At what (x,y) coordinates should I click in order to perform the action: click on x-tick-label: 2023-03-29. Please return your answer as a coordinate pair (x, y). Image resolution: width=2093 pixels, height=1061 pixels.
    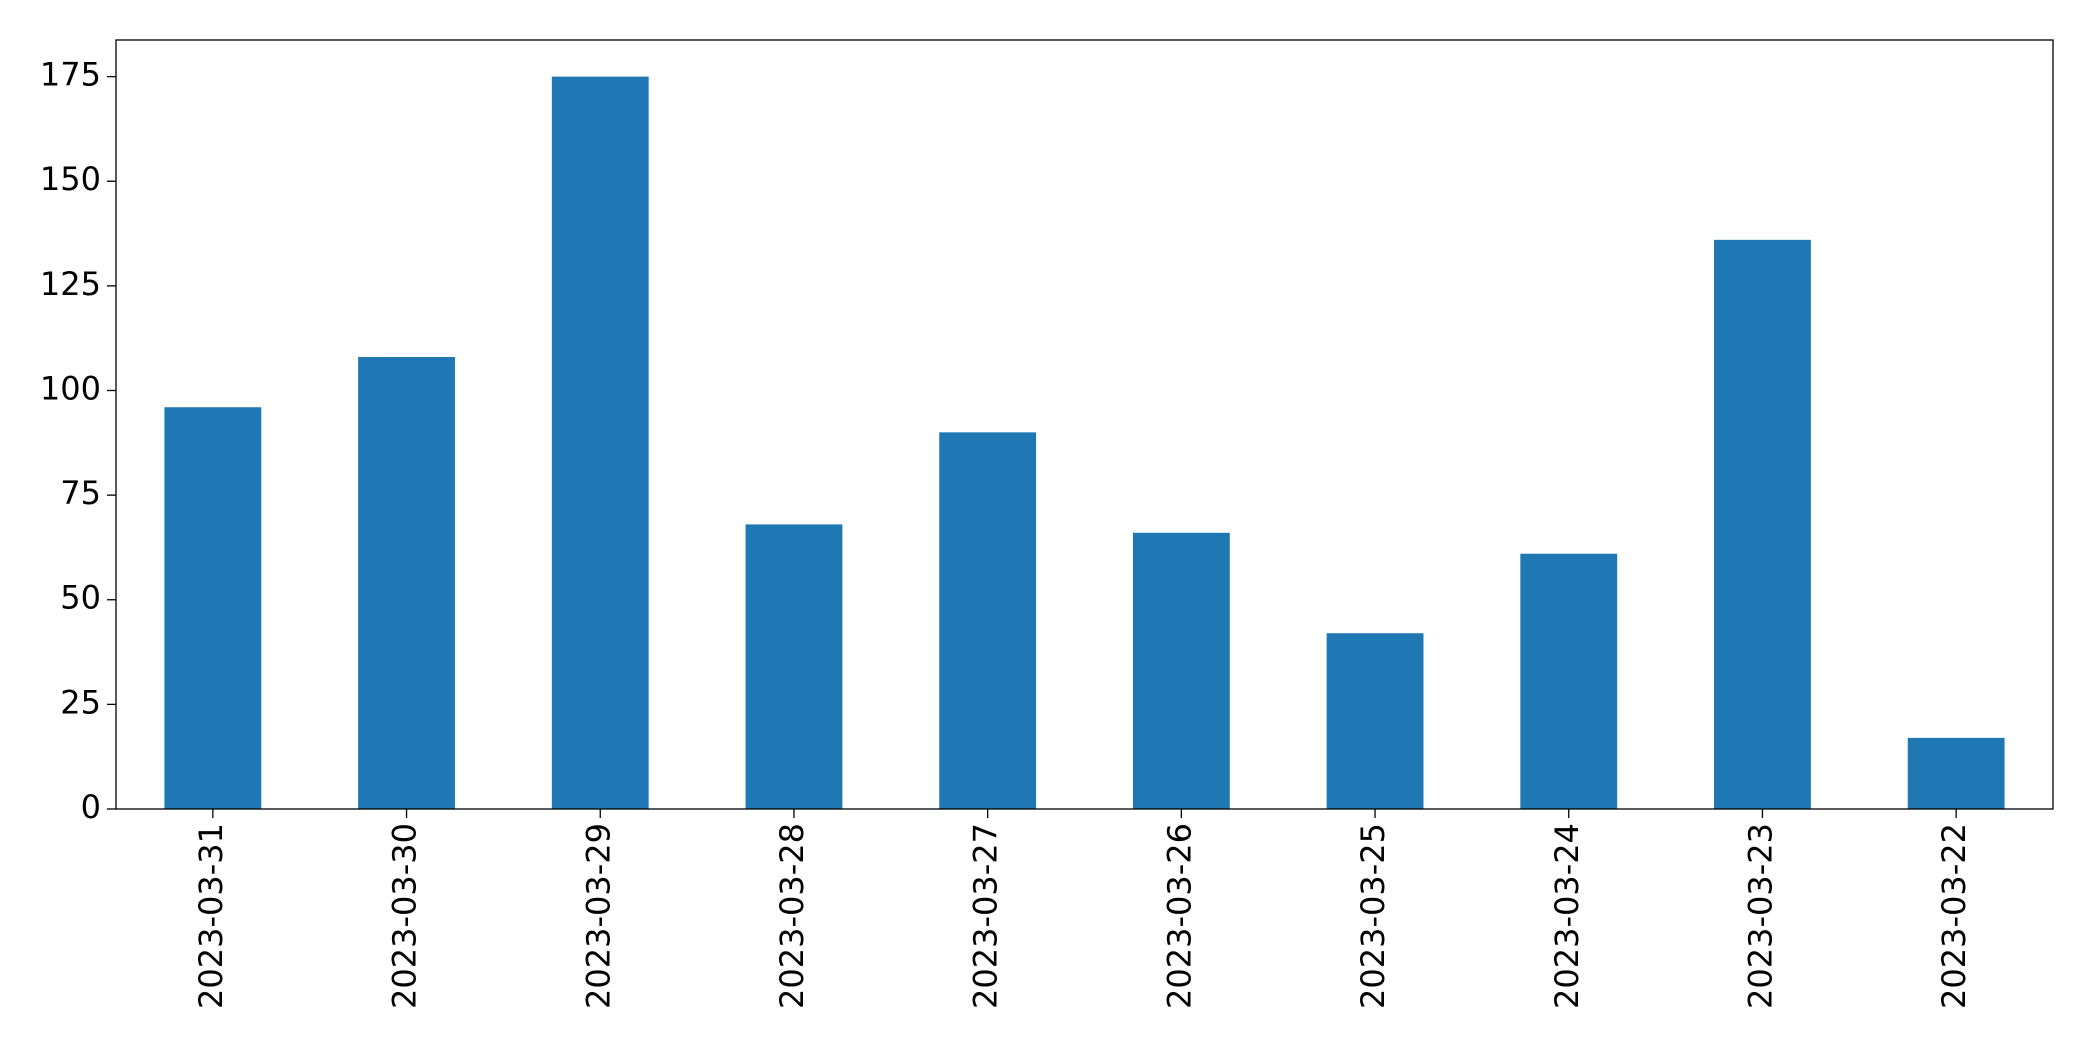
    Looking at the image, I should click on (598, 916).